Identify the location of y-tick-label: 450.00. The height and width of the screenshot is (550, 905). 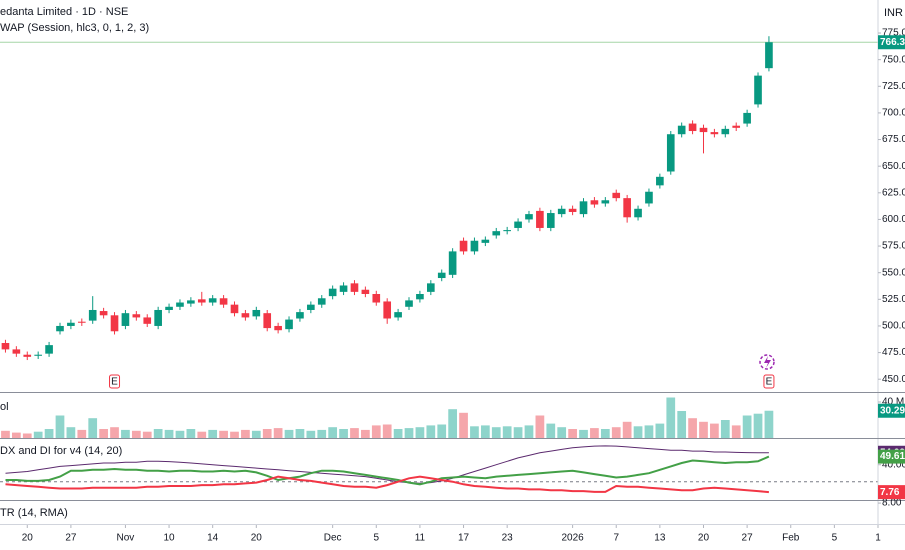
(893, 379).